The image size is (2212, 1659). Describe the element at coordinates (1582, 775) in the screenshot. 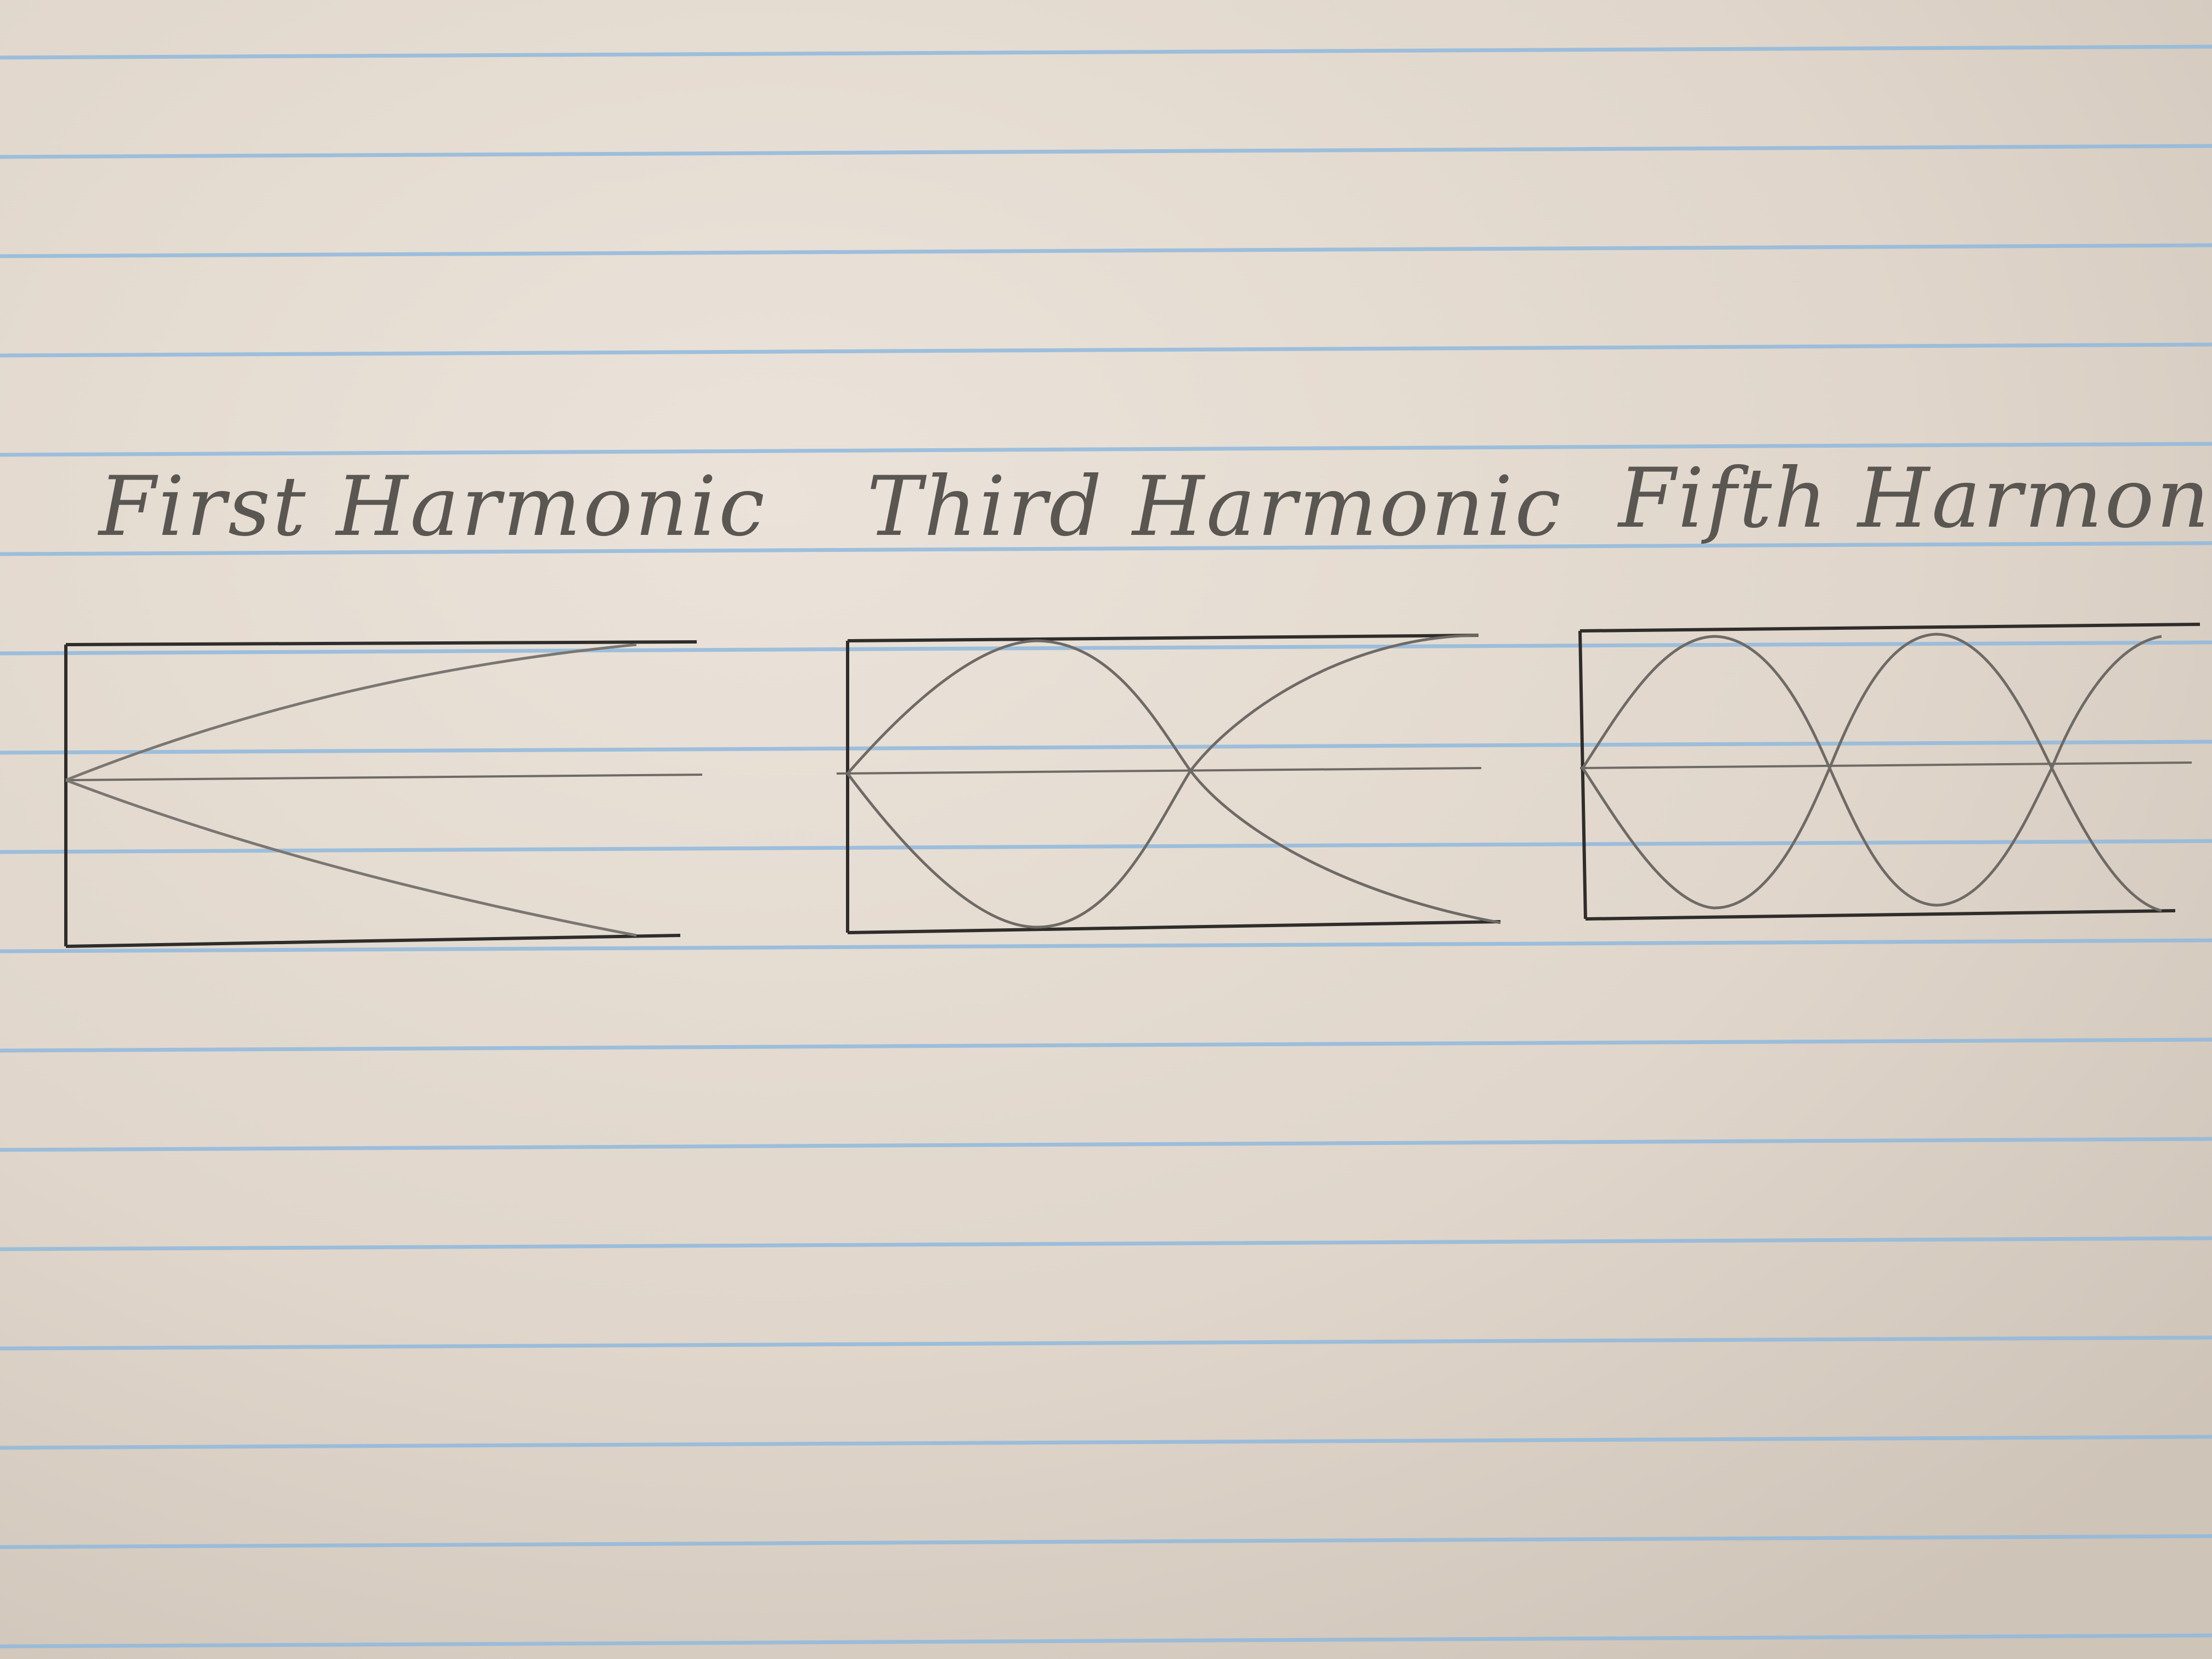

I see `box-left-line` at that location.